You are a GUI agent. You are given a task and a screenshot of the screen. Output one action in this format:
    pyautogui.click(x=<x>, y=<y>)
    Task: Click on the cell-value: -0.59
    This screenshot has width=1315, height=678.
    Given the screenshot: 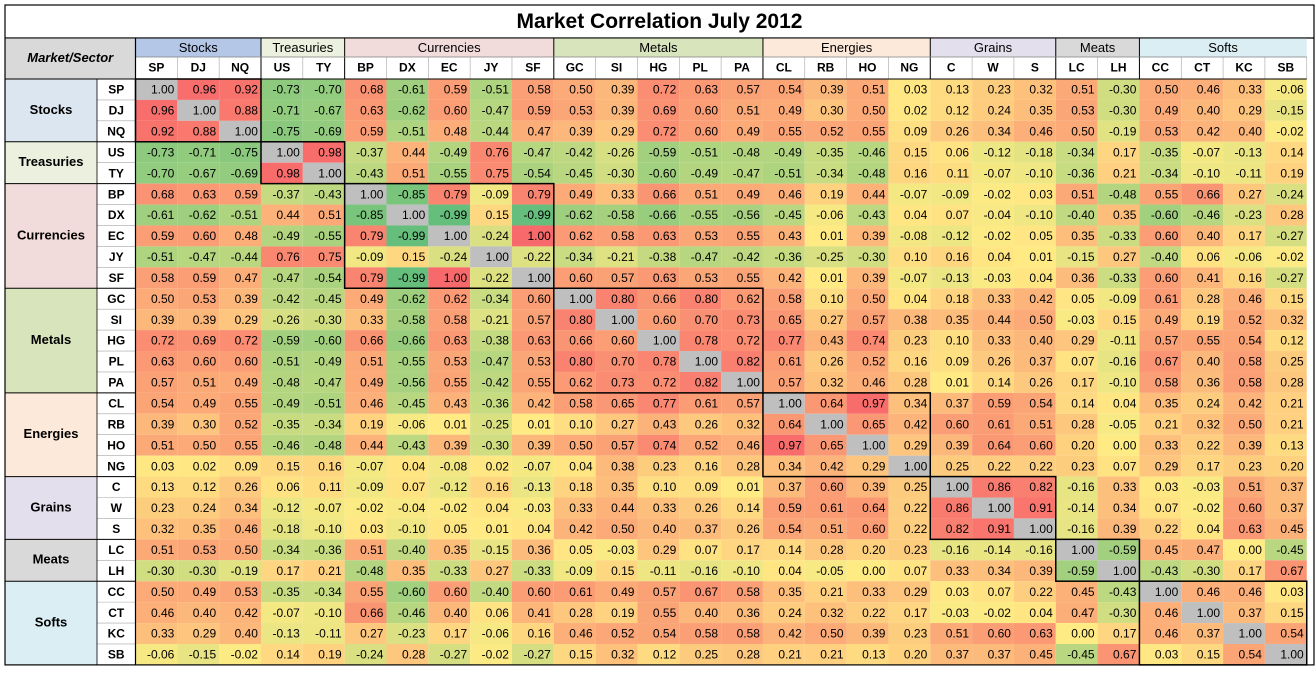 What is the action you would take?
    pyautogui.click(x=663, y=152)
    